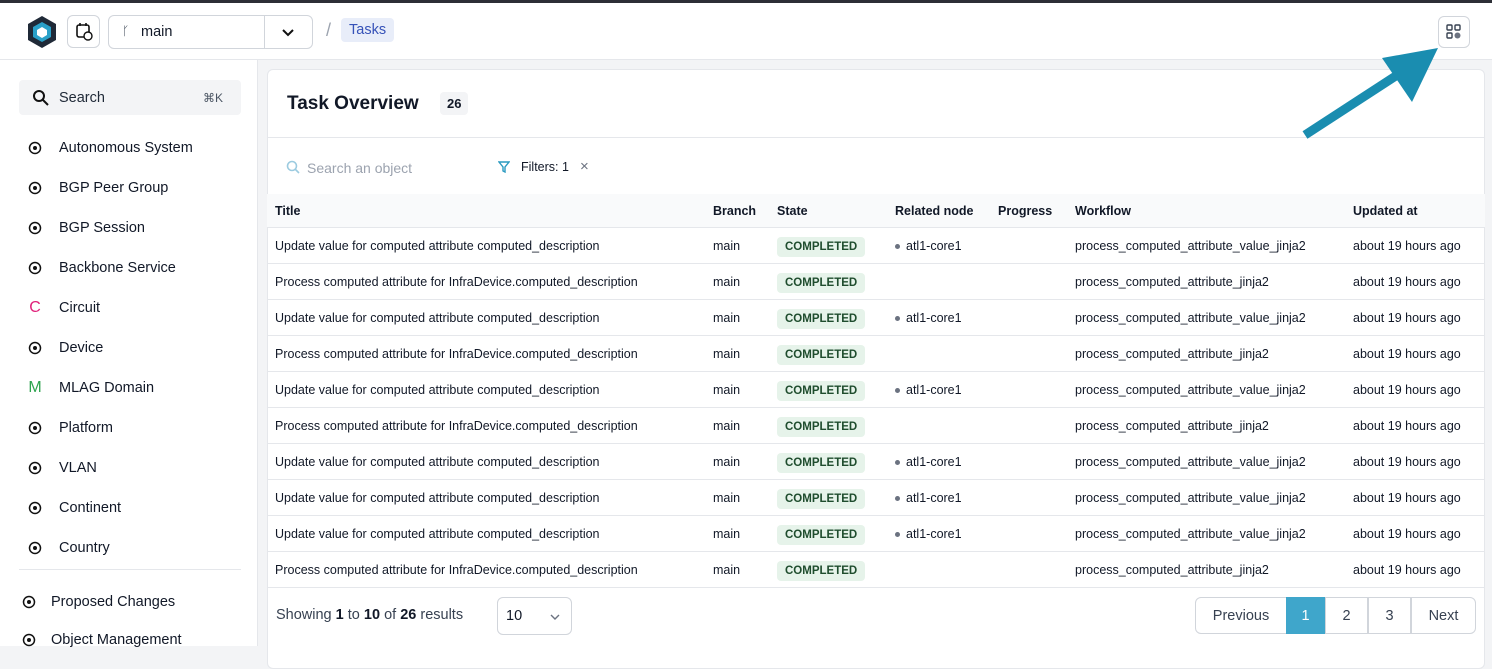 This screenshot has width=1492, height=669. I want to click on menu-item: C Circuit, so click(130, 308).